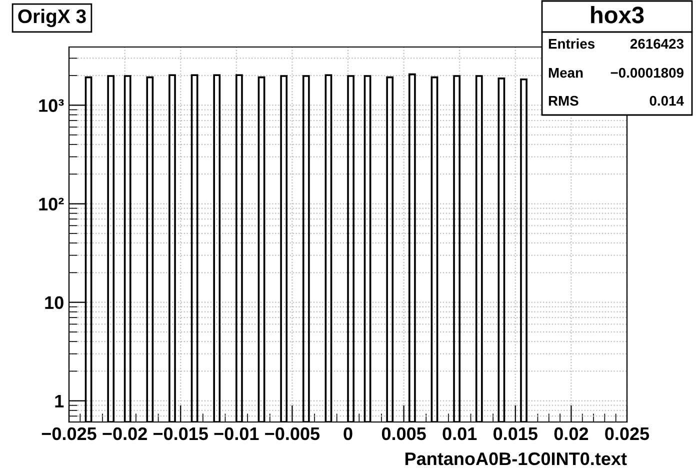 The height and width of the screenshot is (472, 696). What do you see at coordinates (571, 43) in the screenshot?
I see `annotation: Entries` at bounding box center [571, 43].